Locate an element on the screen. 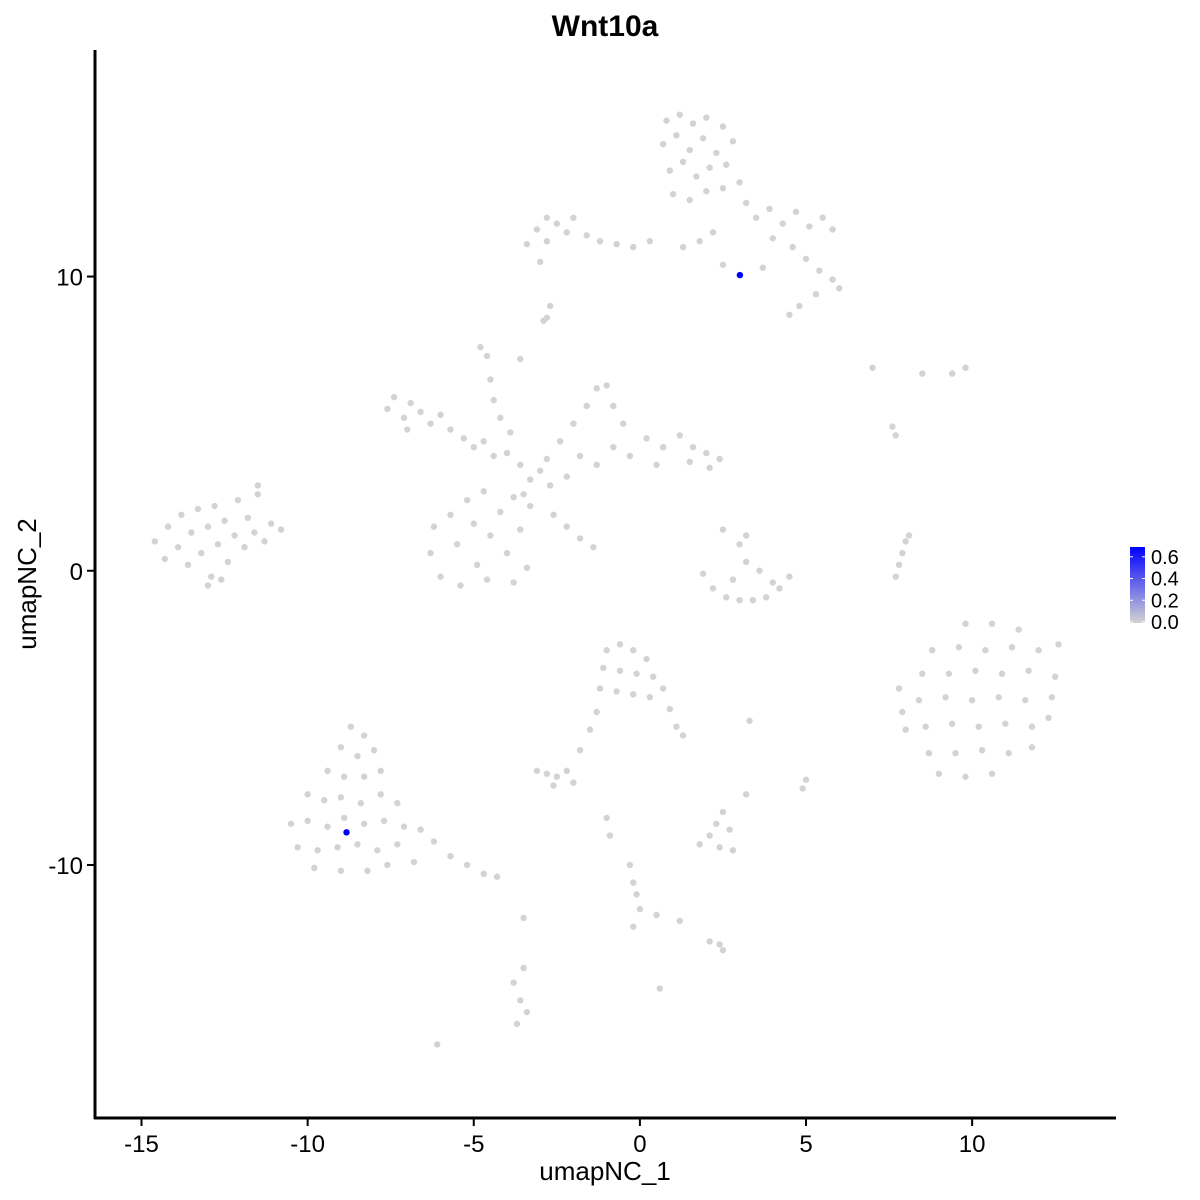  colorbar is located at coordinates (1137, 585).